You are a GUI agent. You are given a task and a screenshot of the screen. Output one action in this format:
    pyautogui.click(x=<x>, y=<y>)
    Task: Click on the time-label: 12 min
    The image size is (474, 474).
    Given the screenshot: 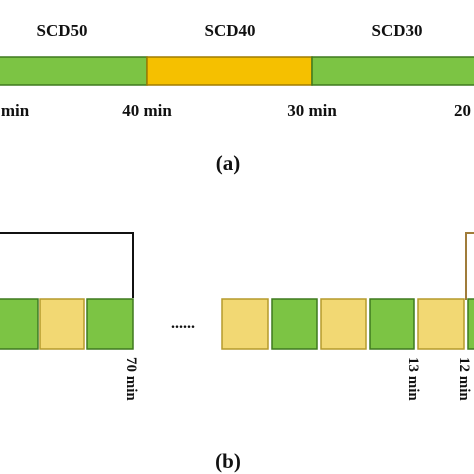 What is the action you would take?
    pyautogui.click(x=464, y=379)
    